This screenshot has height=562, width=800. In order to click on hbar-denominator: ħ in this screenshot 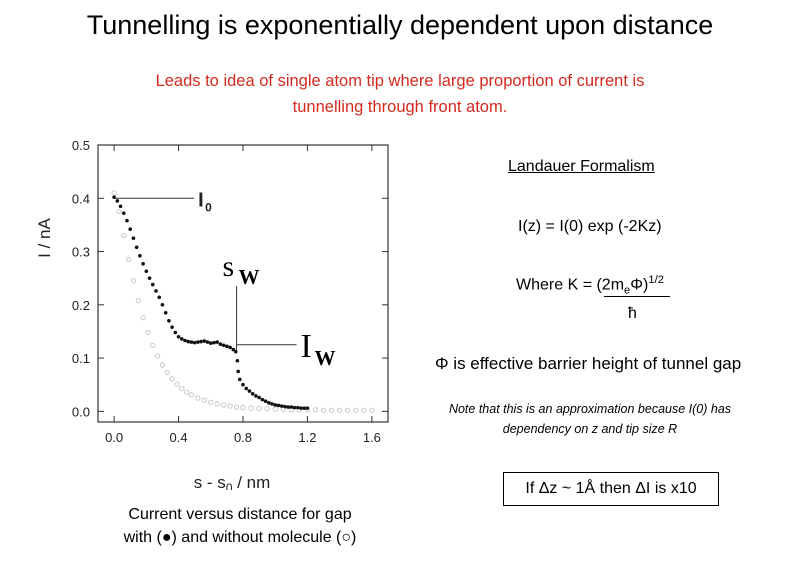, I will do `click(632, 313)`.